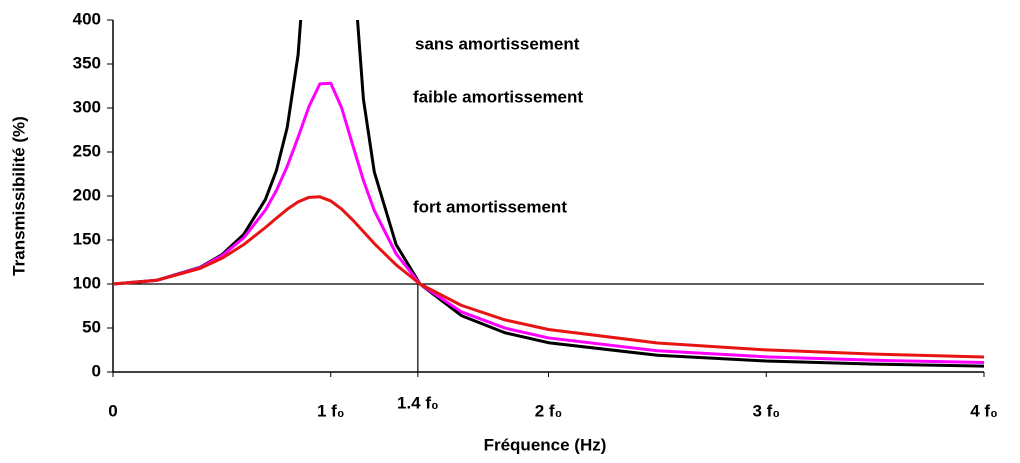 The height and width of the screenshot is (463, 1020). Describe the element at coordinates (96, 370) in the screenshot. I see `y-tick-label: 0` at that location.